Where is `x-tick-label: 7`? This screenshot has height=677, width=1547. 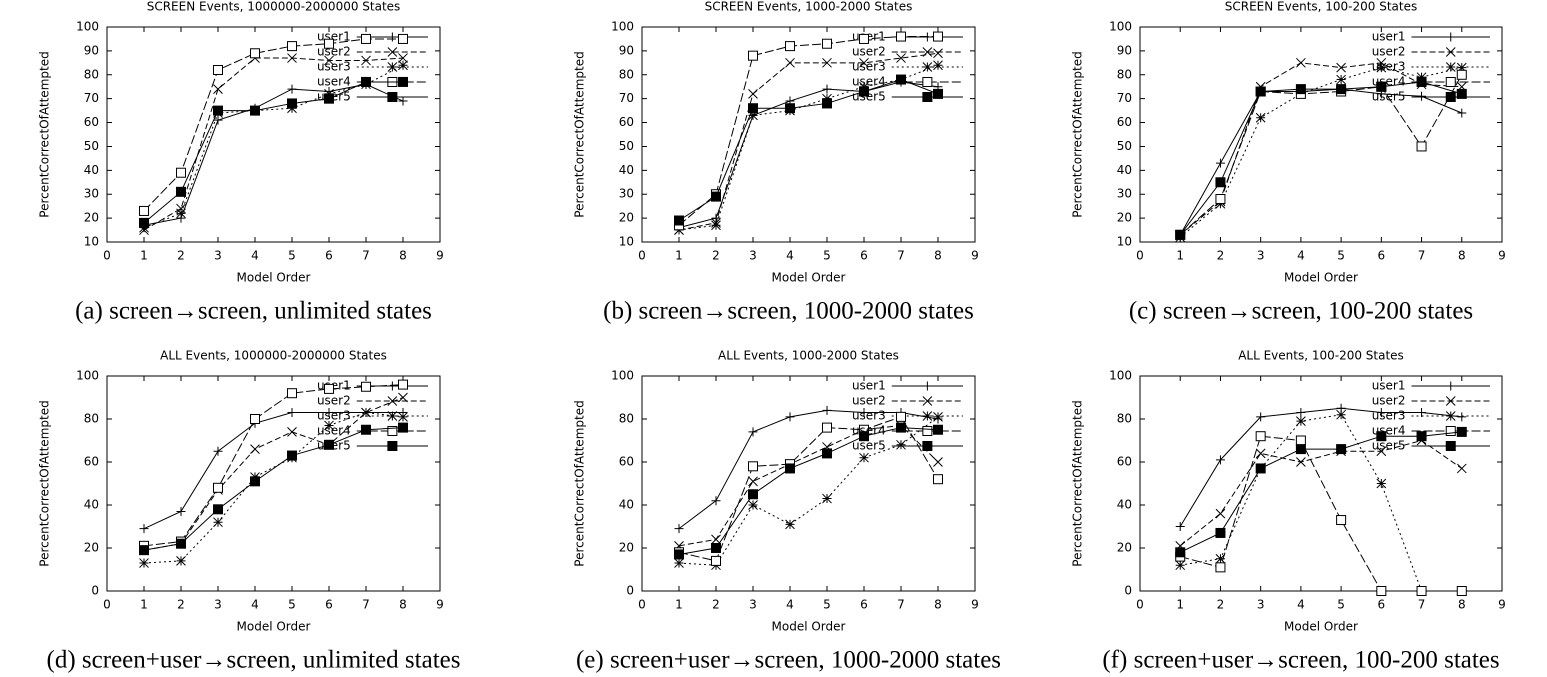
x-tick-label: 7 is located at coordinates (366, 605).